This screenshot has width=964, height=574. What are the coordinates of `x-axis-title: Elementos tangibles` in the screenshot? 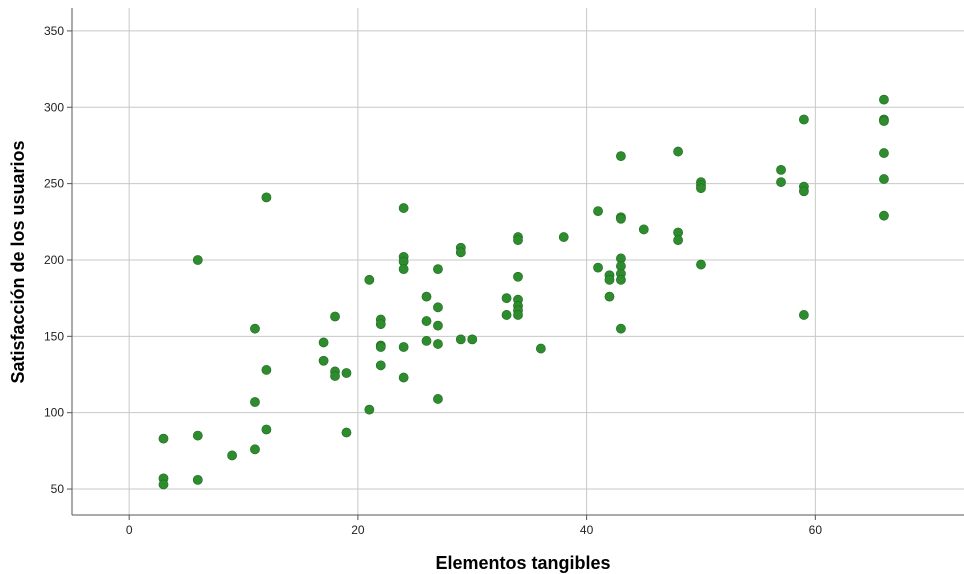 It's located at (522, 563).